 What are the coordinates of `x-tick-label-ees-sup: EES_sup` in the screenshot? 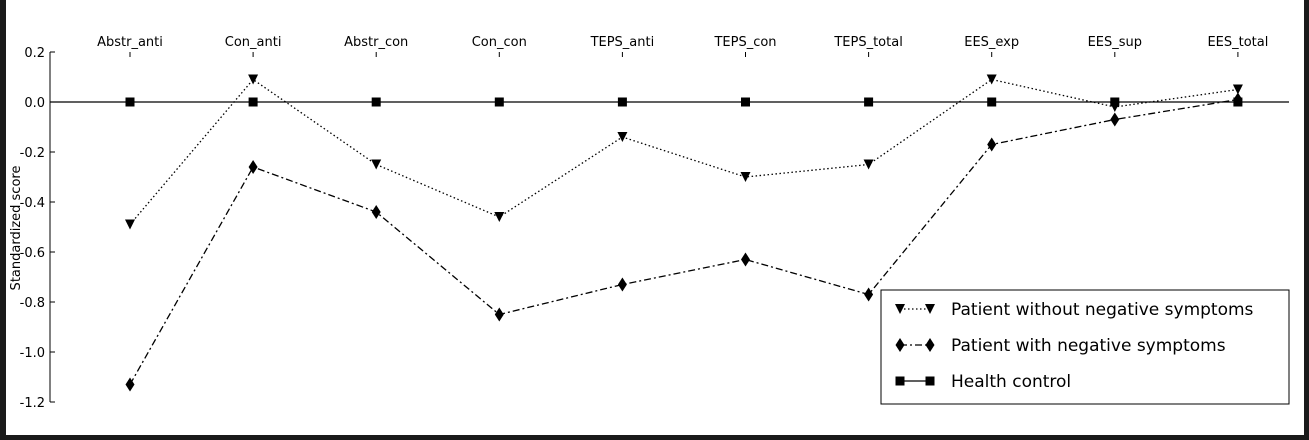 It's located at (1115, 42).